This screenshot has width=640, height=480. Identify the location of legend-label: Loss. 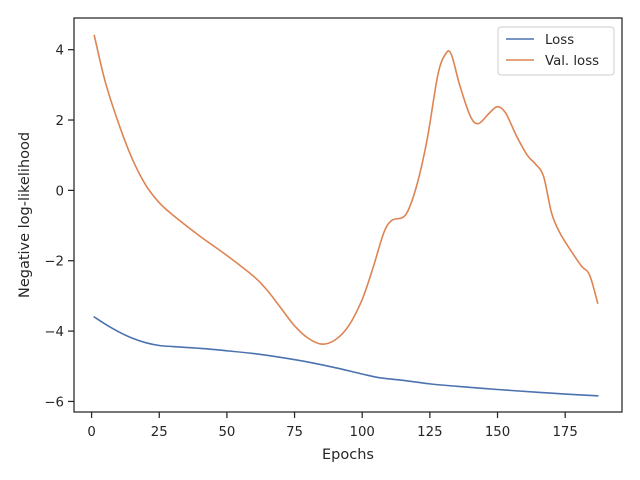
(559, 40).